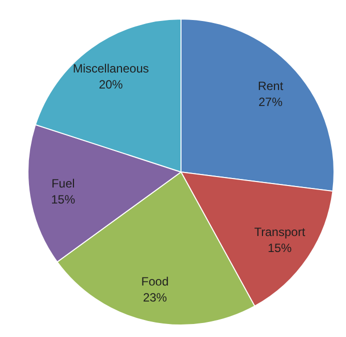 This screenshot has height=337, width=346. I want to click on data-label: 20%, so click(111, 84).